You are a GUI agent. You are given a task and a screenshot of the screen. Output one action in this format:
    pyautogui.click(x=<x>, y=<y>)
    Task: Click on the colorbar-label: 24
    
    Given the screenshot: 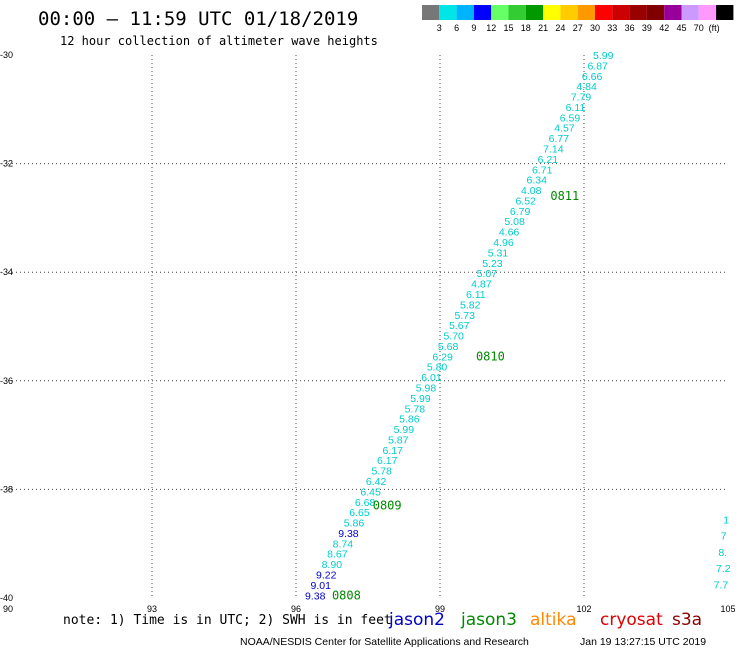 What is the action you would take?
    pyautogui.click(x=560, y=28)
    